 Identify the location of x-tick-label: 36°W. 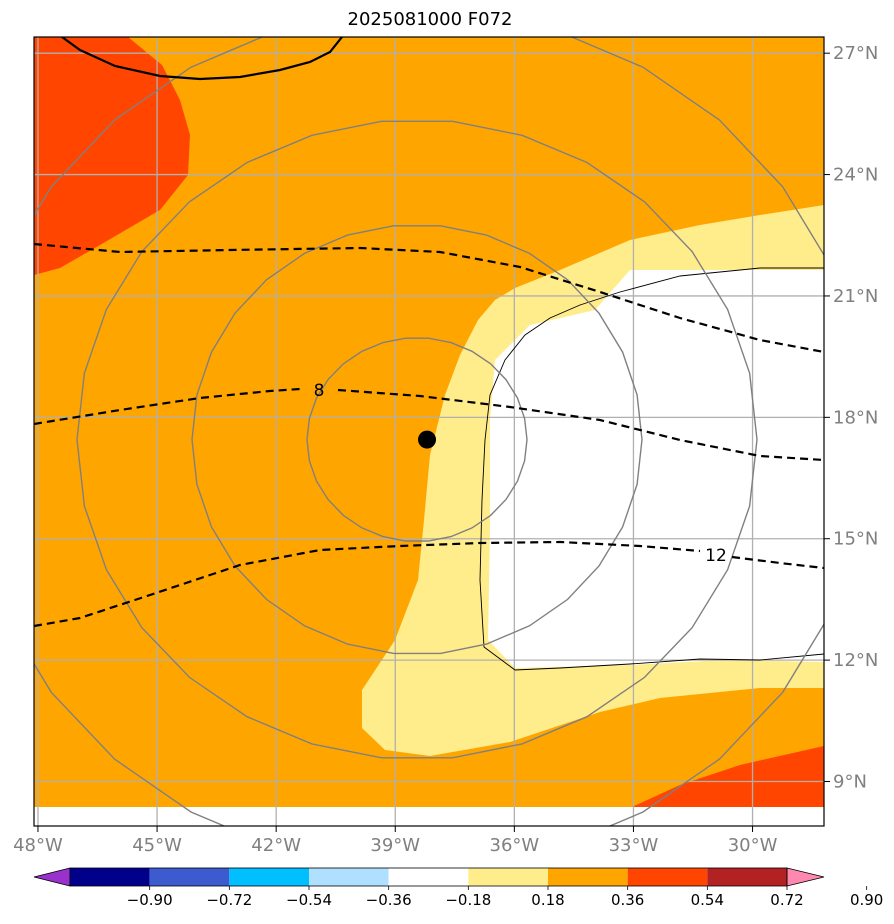
(515, 845).